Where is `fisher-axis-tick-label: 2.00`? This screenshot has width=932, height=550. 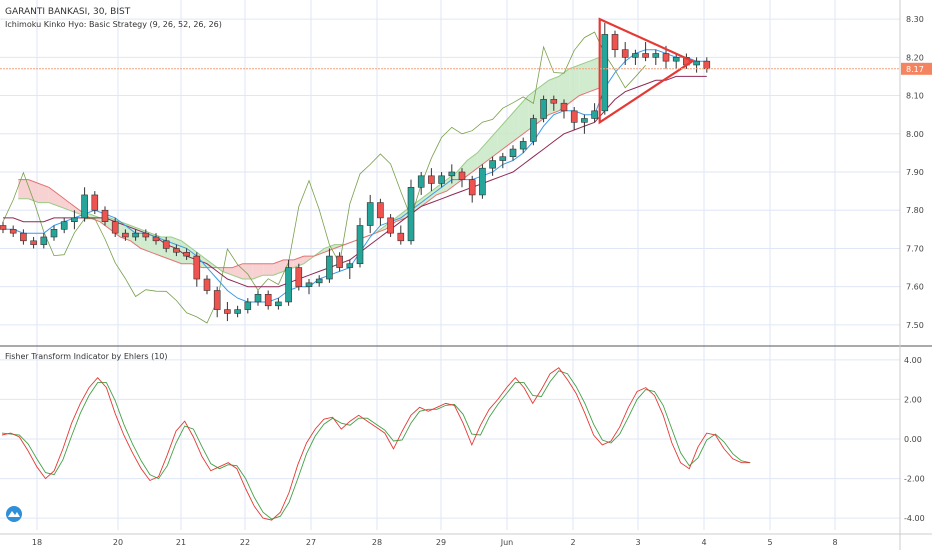 fisher-axis-tick-label: 2.00 is located at coordinates (913, 399).